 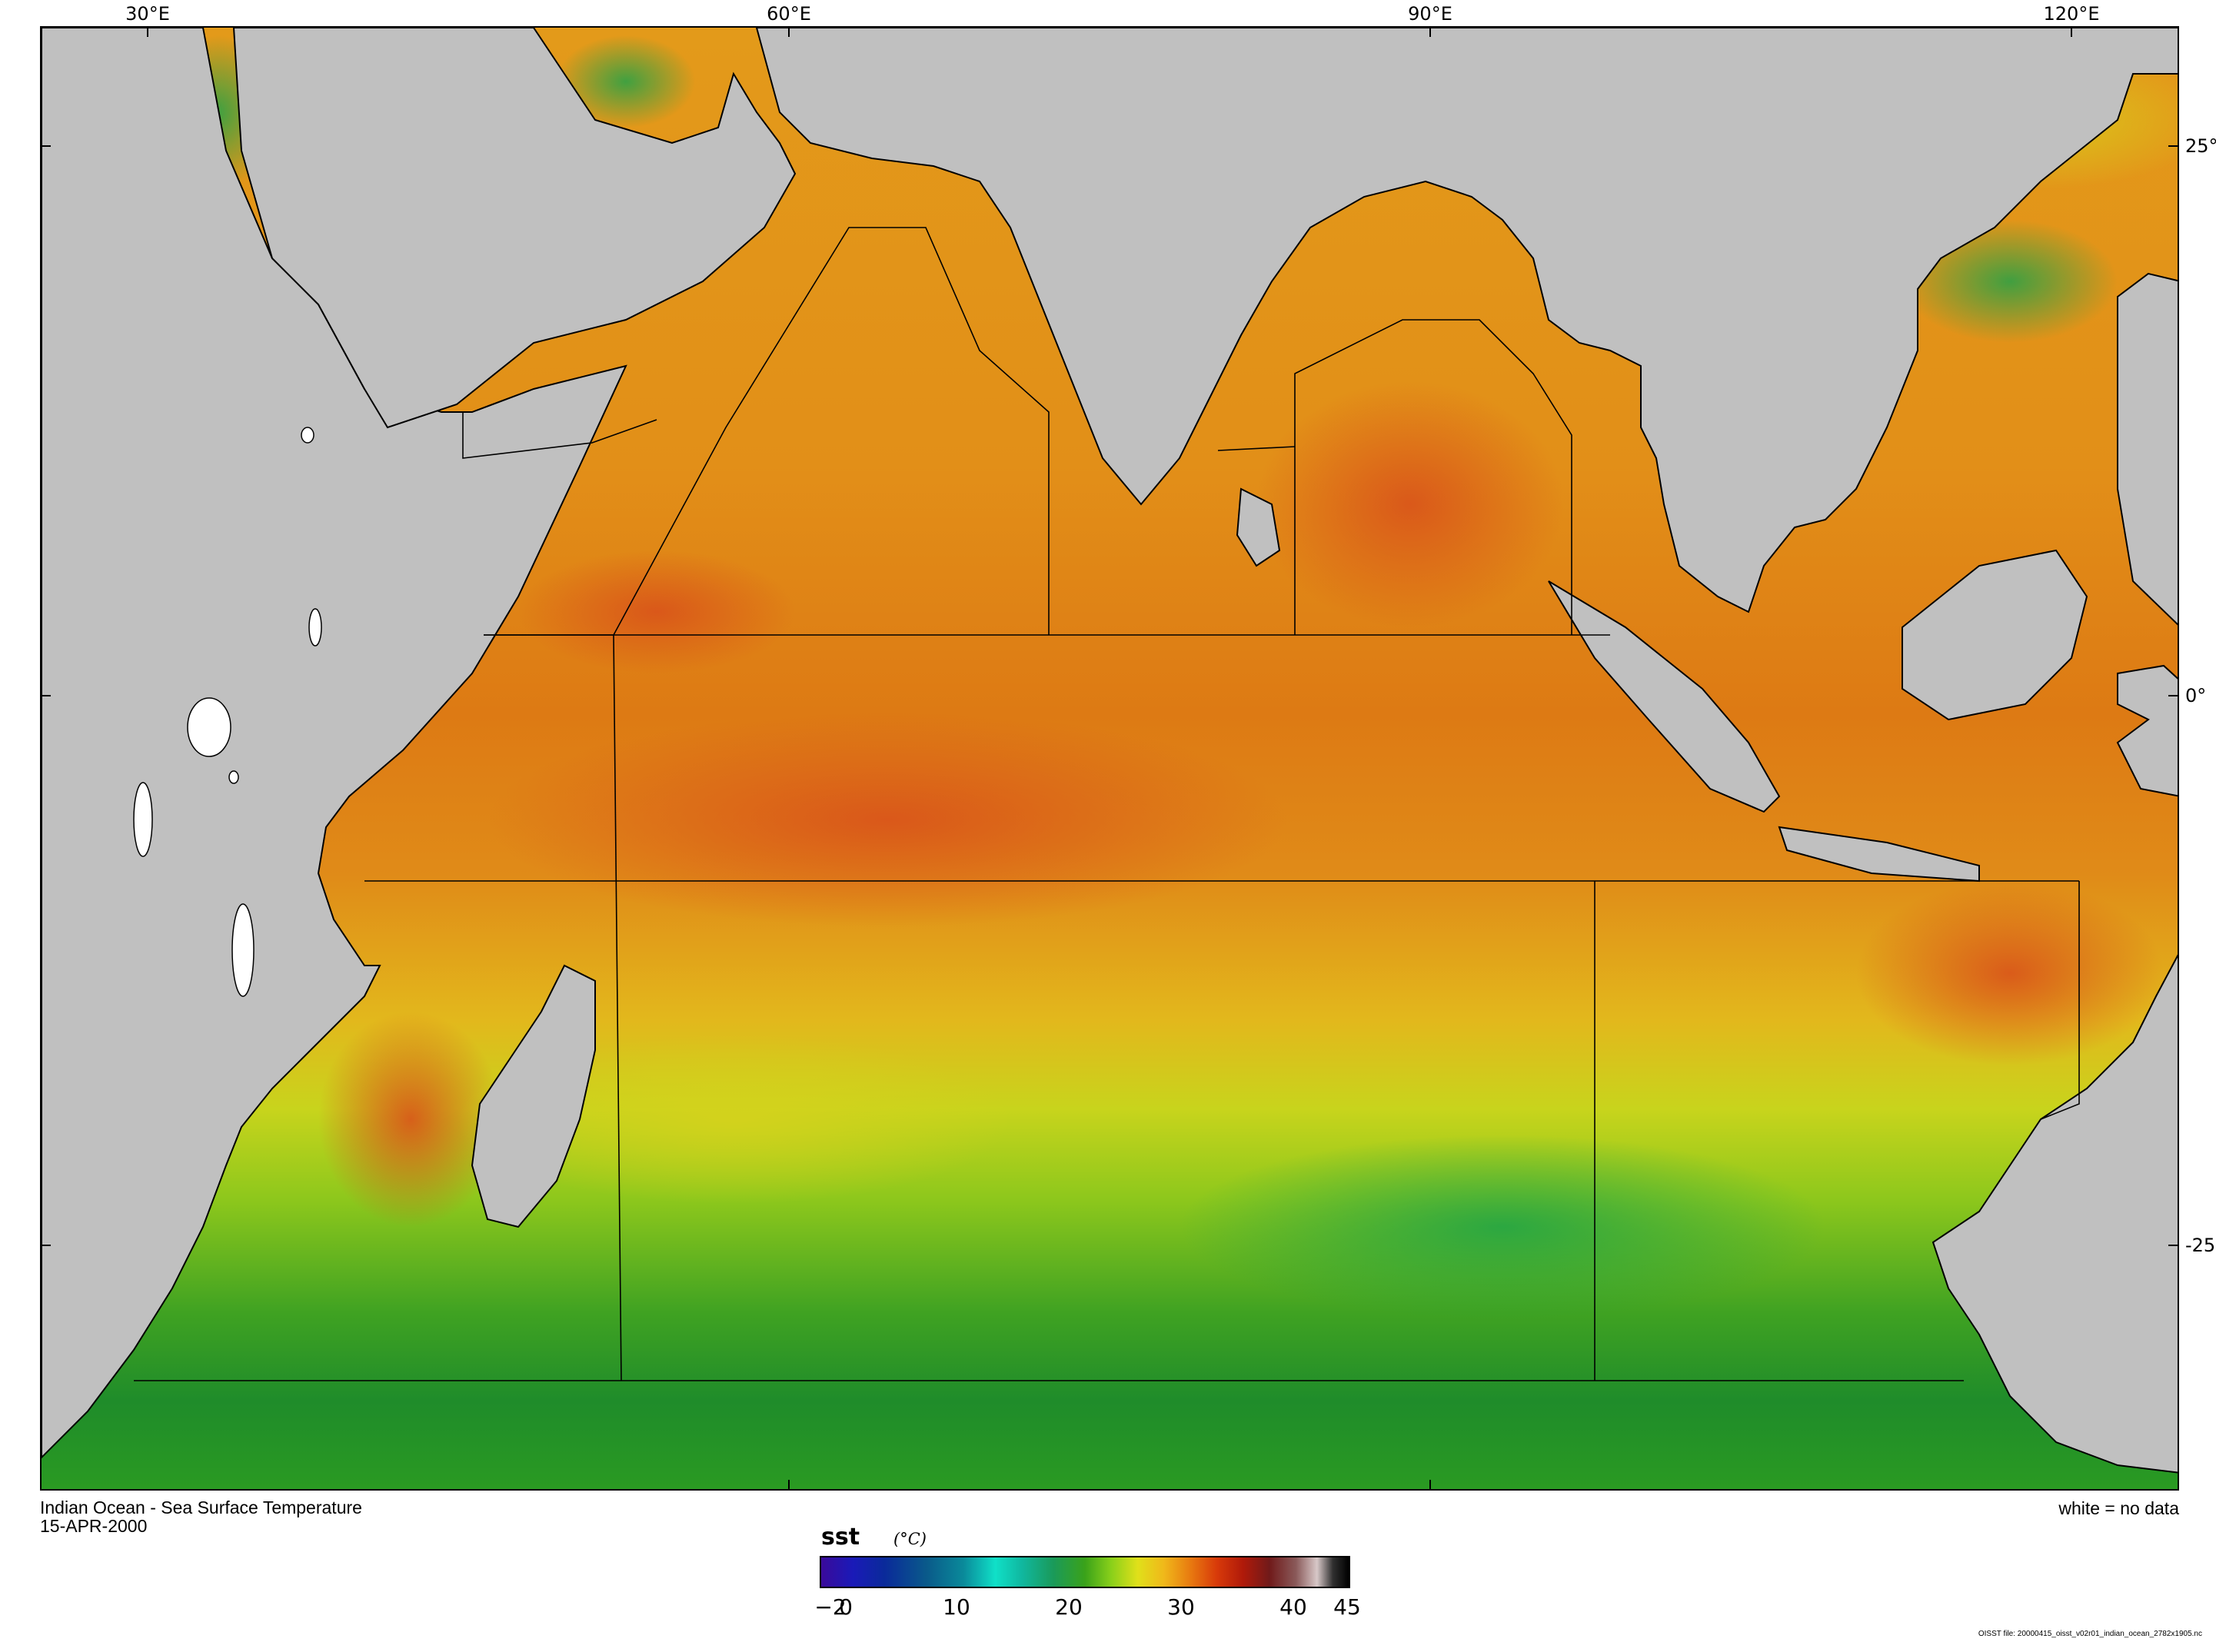 I want to click on lon-tick-90e-bottom, so click(x=1430, y=1486).